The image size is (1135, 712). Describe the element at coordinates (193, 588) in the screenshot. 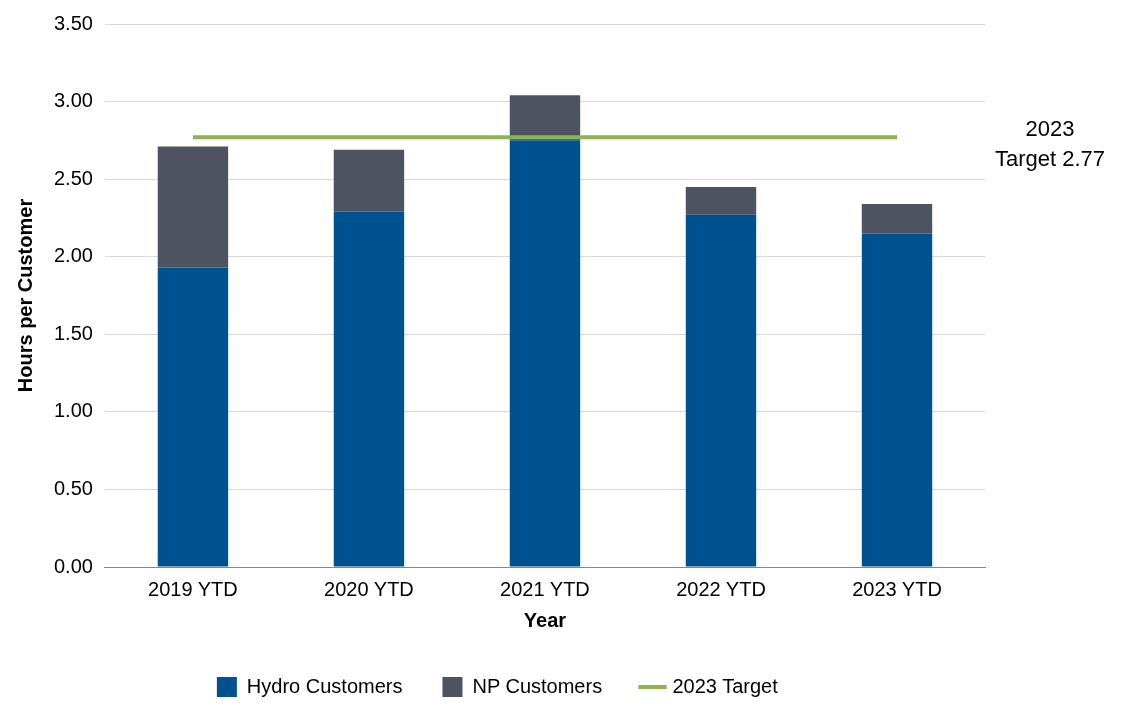

I see `x-tick-label: 2019 YTD` at that location.